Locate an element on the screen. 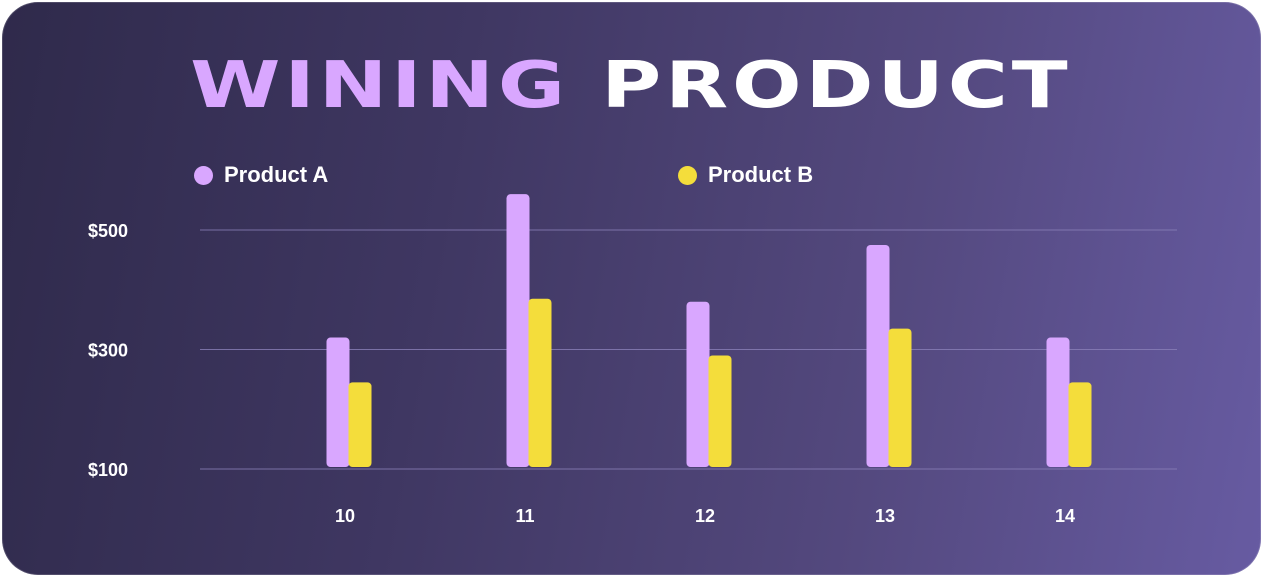 The width and height of the screenshot is (1264, 578). legend-item-product-a: Product A is located at coordinates (261, 175).